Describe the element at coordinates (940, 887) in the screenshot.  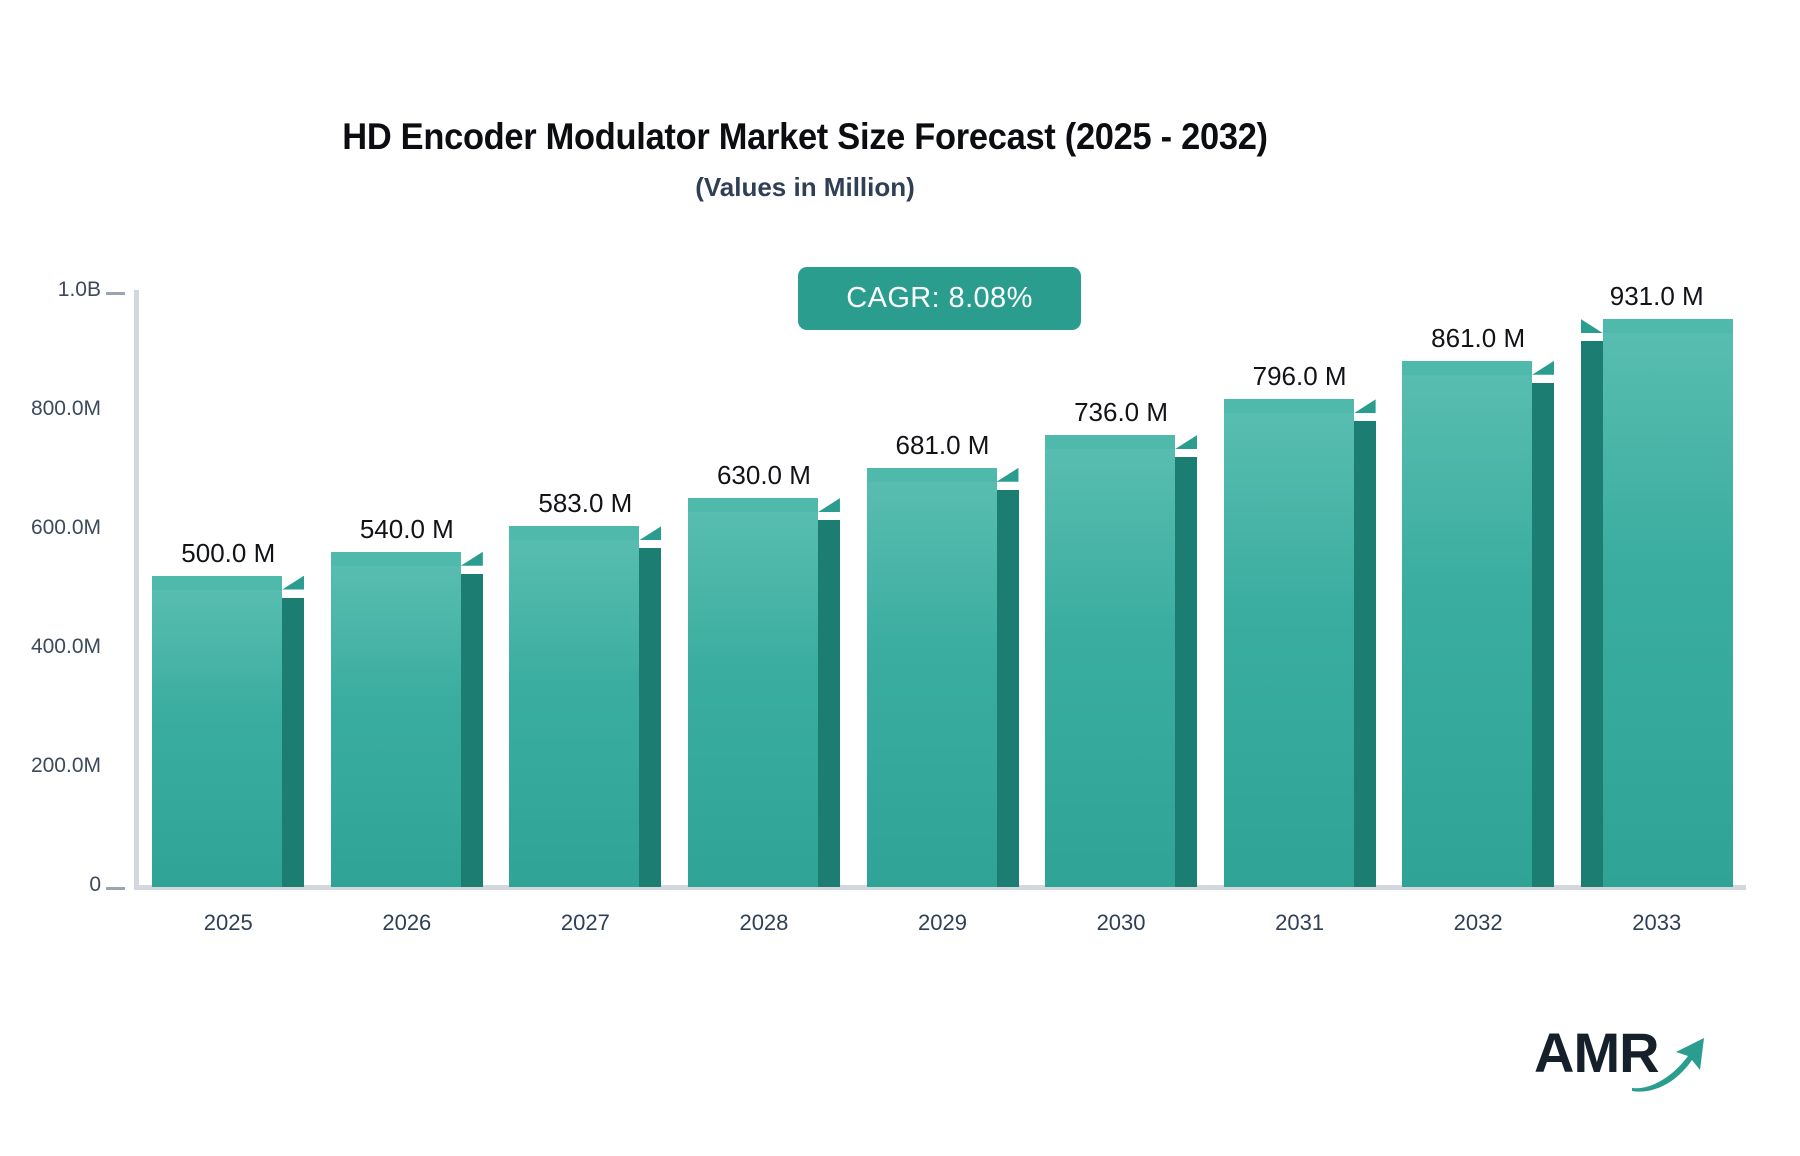
I see `x-axis-line` at that location.